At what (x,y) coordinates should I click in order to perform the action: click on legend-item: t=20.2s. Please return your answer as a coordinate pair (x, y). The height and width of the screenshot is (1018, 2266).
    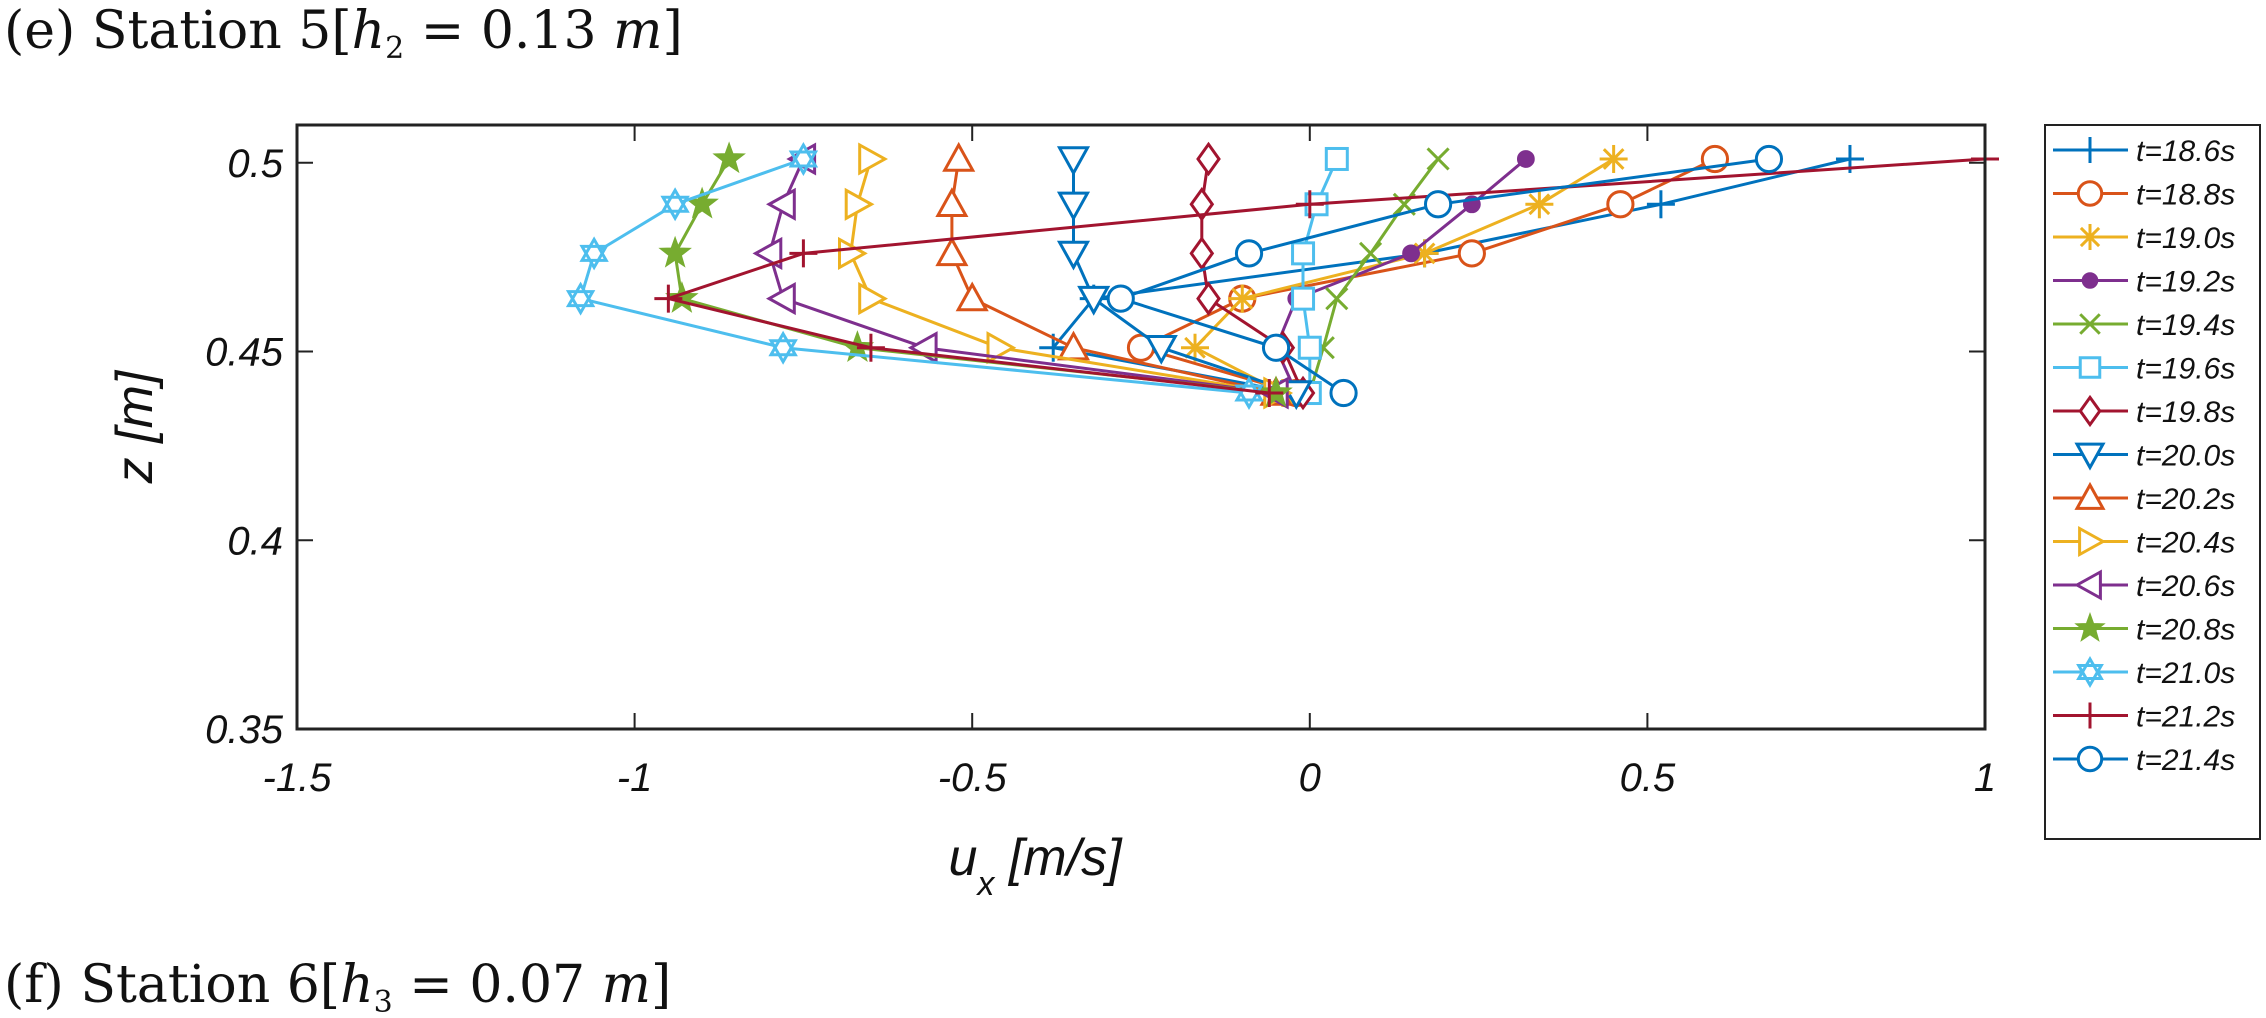
    Looking at the image, I should click on (2144, 498).